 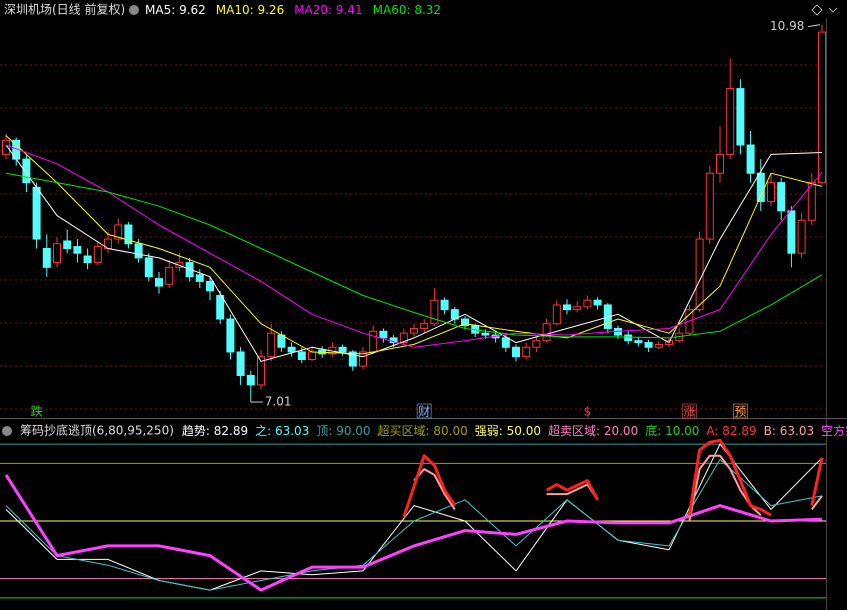 What do you see at coordinates (817, 10) in the screenshot?
I see `settings-icon` at bounding box center [817, 10].